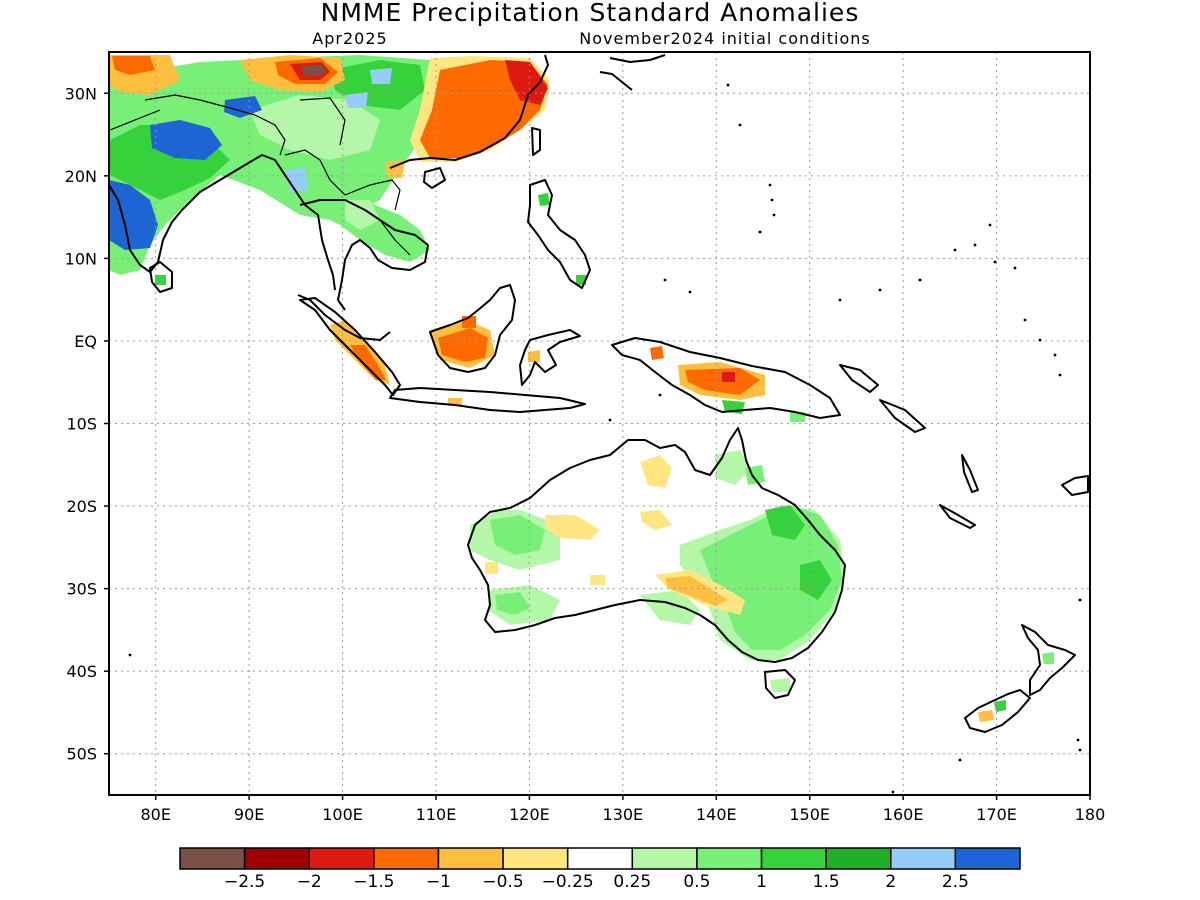  I want to click on colorbar-label: −2.5, so click(244, 882).